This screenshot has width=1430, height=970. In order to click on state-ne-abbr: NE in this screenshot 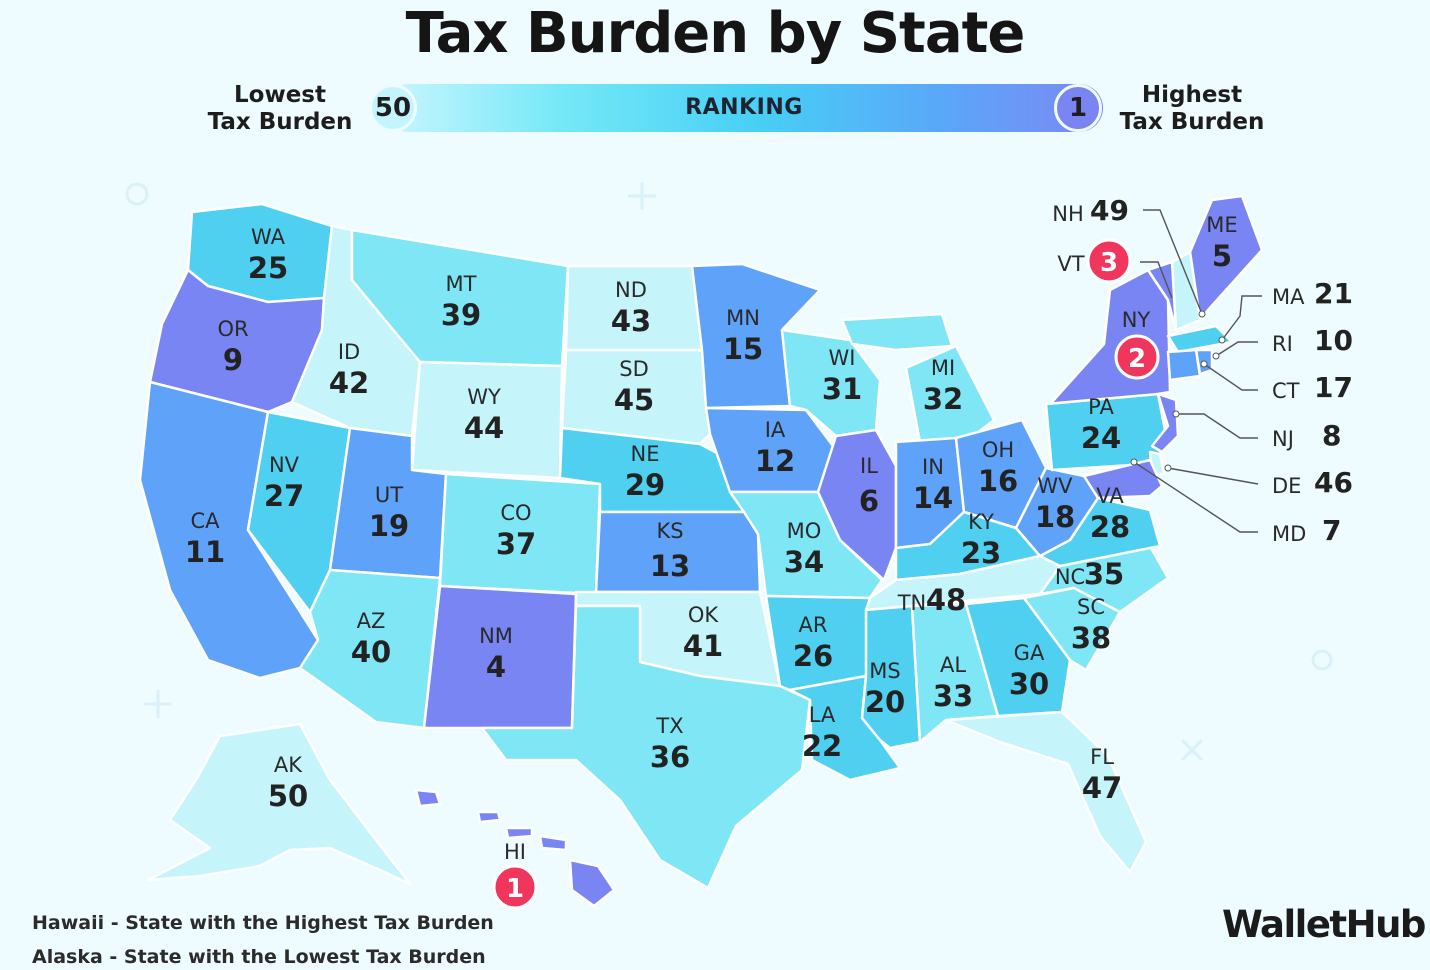, I will do `click(645, 454)`.